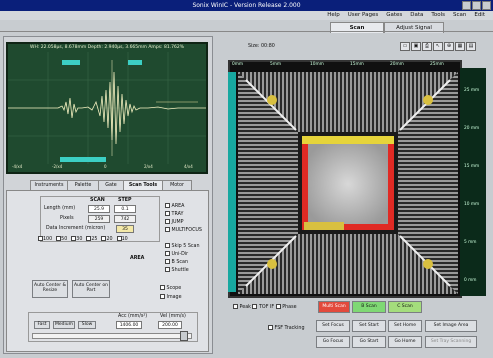 This screenshot has width=493, height=358. I want to click on lead-frame-top, so click(348, 102).